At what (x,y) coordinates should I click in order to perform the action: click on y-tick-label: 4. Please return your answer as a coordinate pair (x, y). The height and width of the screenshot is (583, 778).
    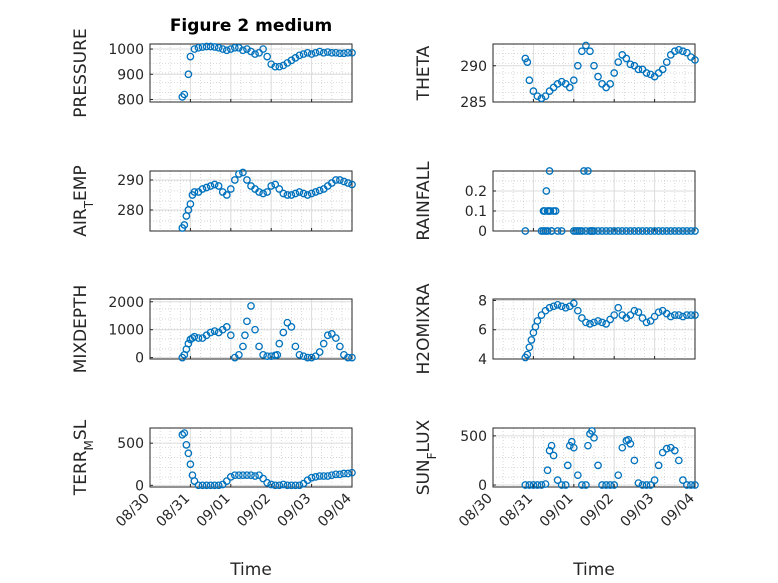
    Looking at the image, I should click on (482, 360).